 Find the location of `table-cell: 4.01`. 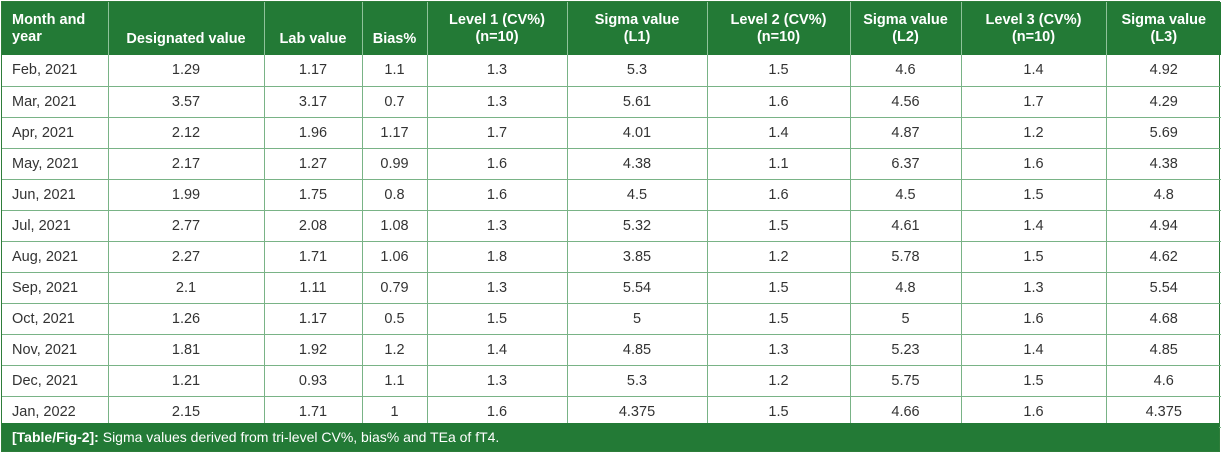

table-cell: 4.01 is located at coordinates (637, 133).